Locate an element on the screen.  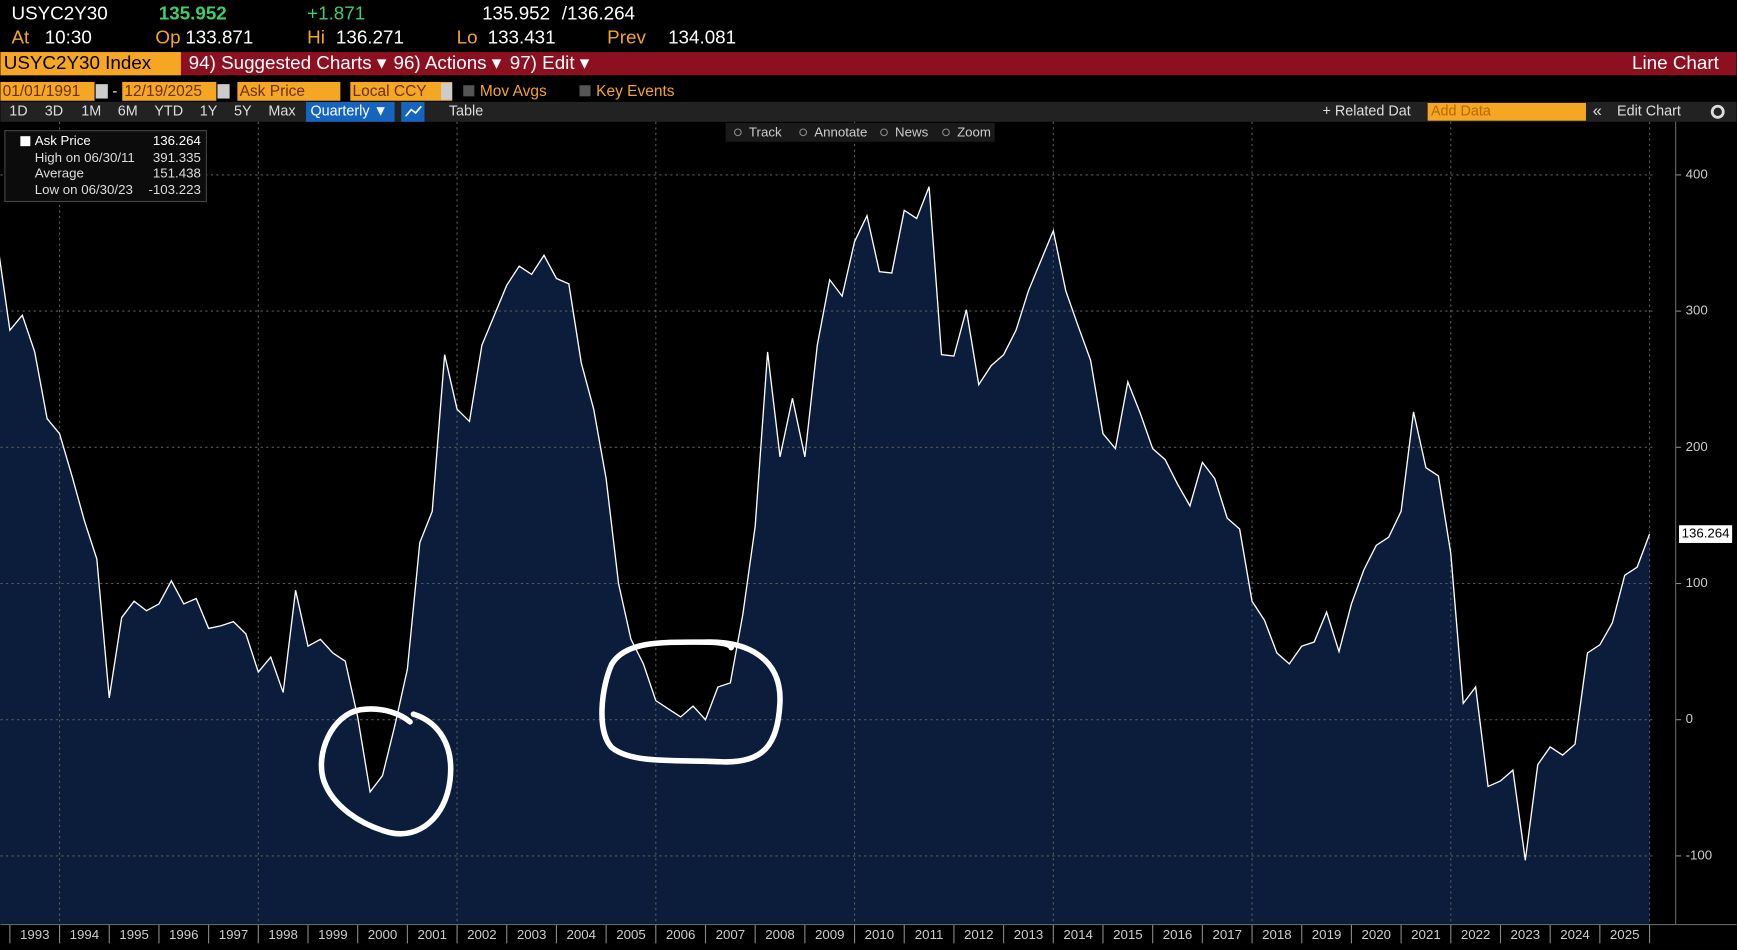
x-tick-label: 1997 is located at coordinates (234, 934).